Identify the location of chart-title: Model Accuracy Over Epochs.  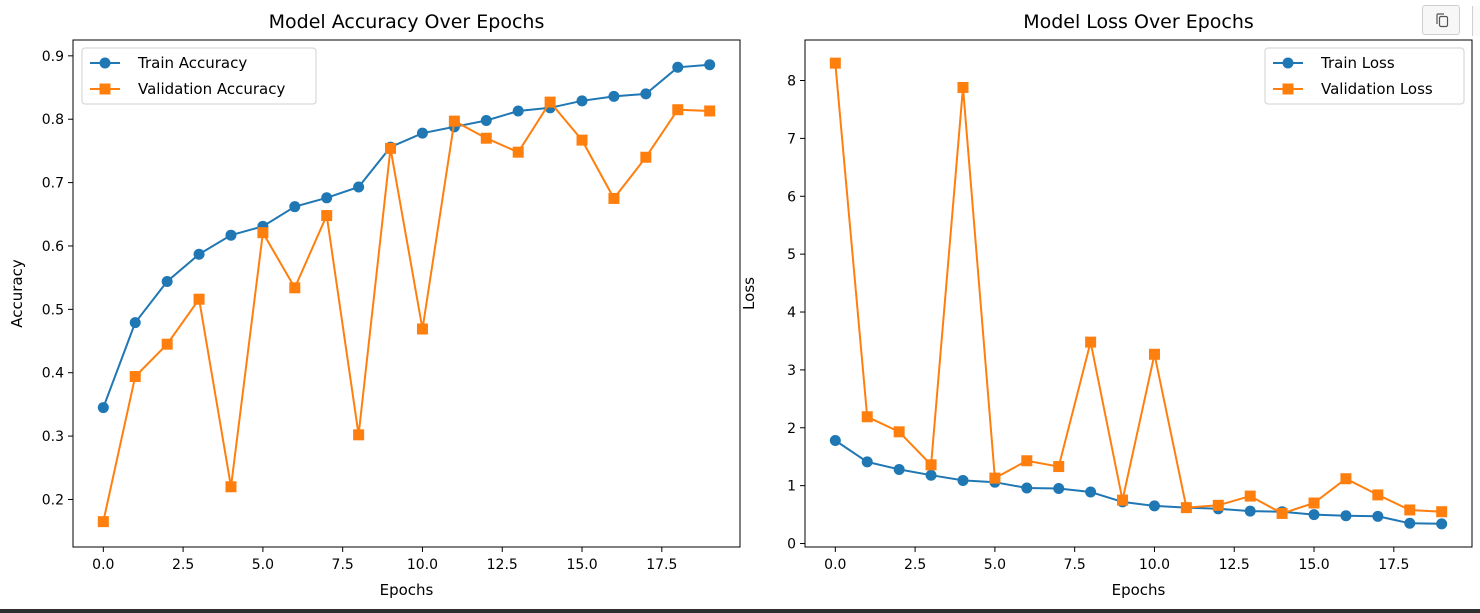
(407, 22).